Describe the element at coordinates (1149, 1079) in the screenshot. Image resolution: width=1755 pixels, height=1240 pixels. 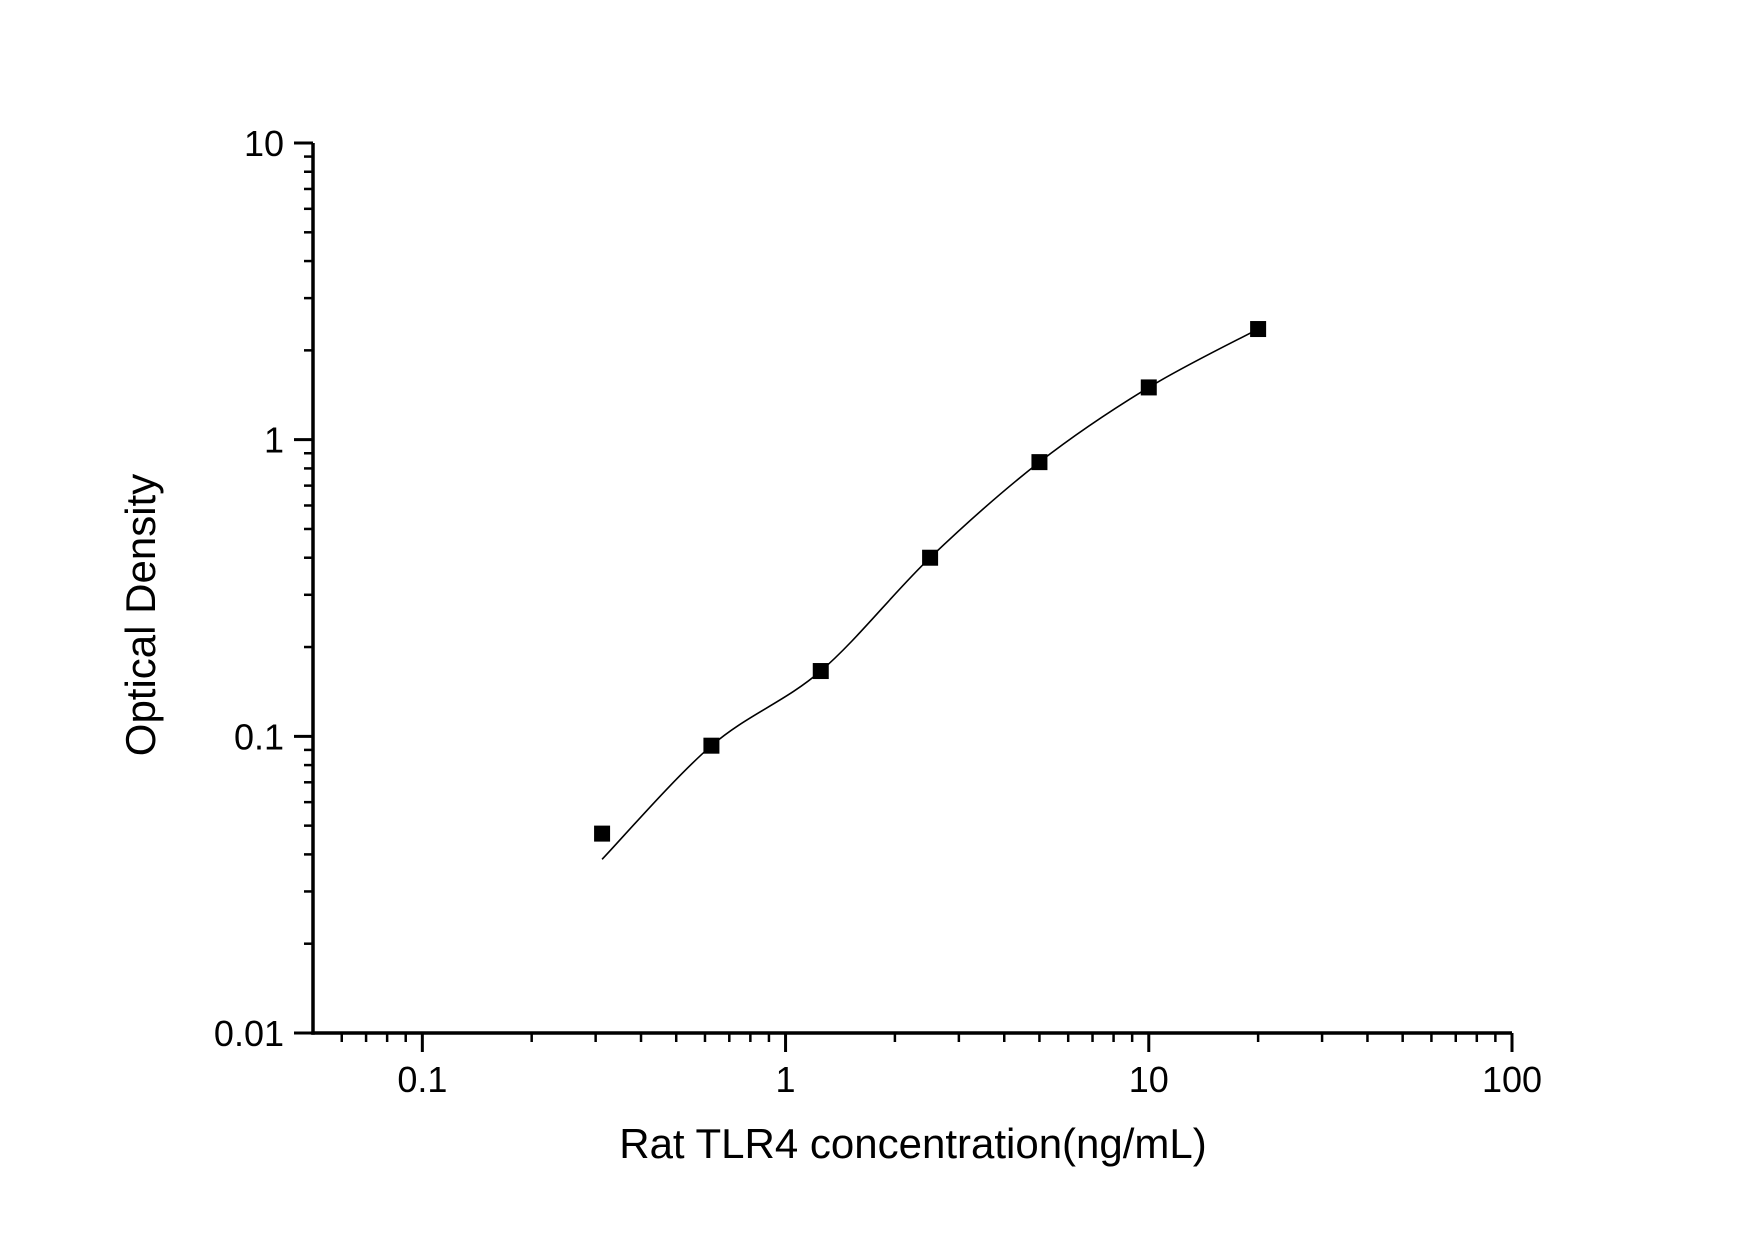
I see `x-tick-label: 10` at that location.